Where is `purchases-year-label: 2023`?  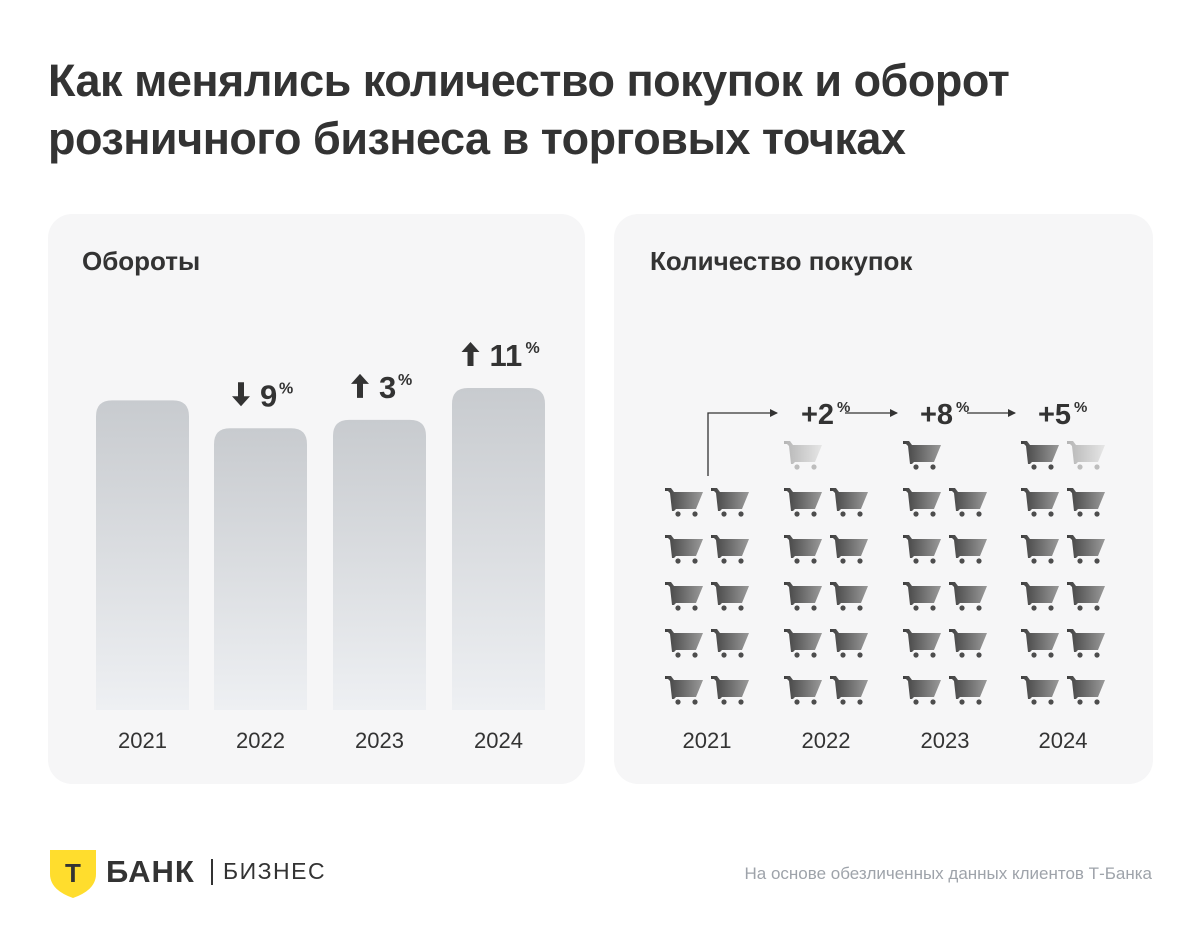
purchases-year-label: 2023 is located at coordinates (945, 740).